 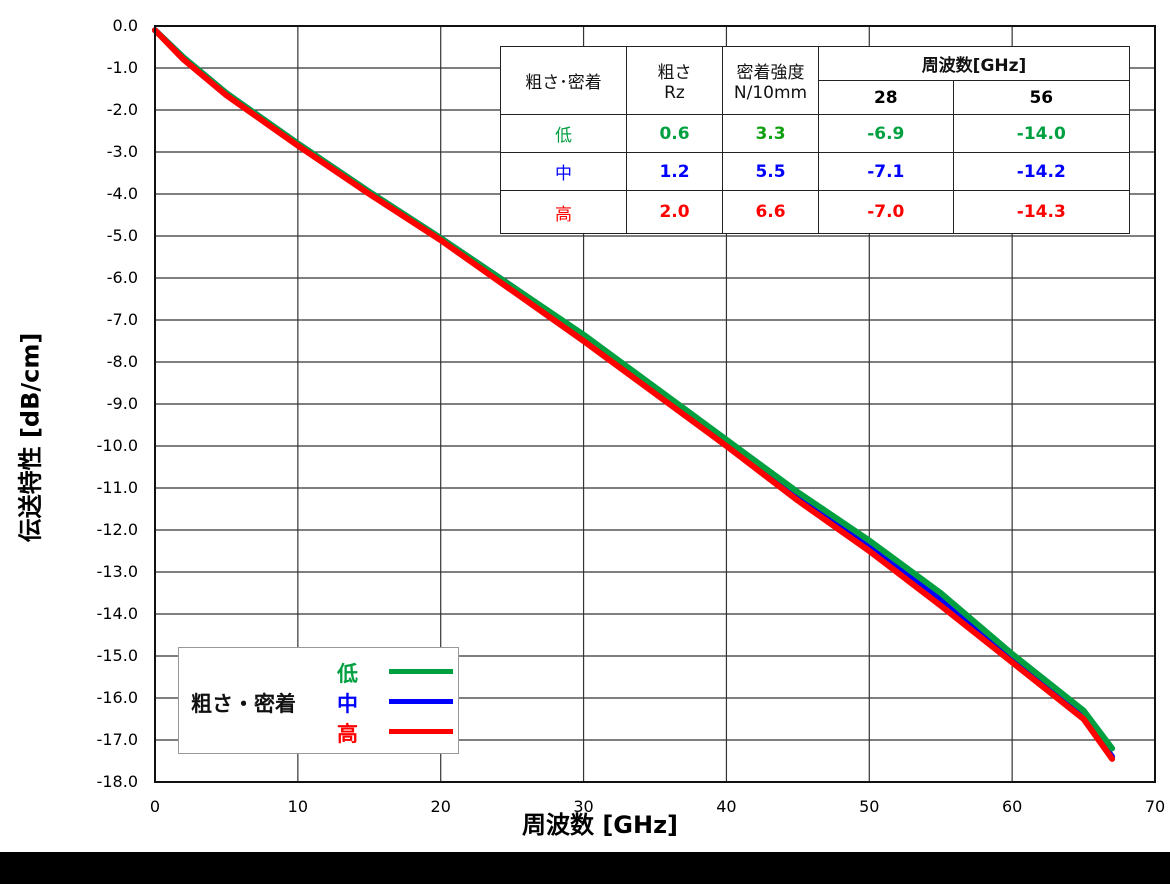 I want to click on y-tick-label: -5.0, so click(x=122, y=235).